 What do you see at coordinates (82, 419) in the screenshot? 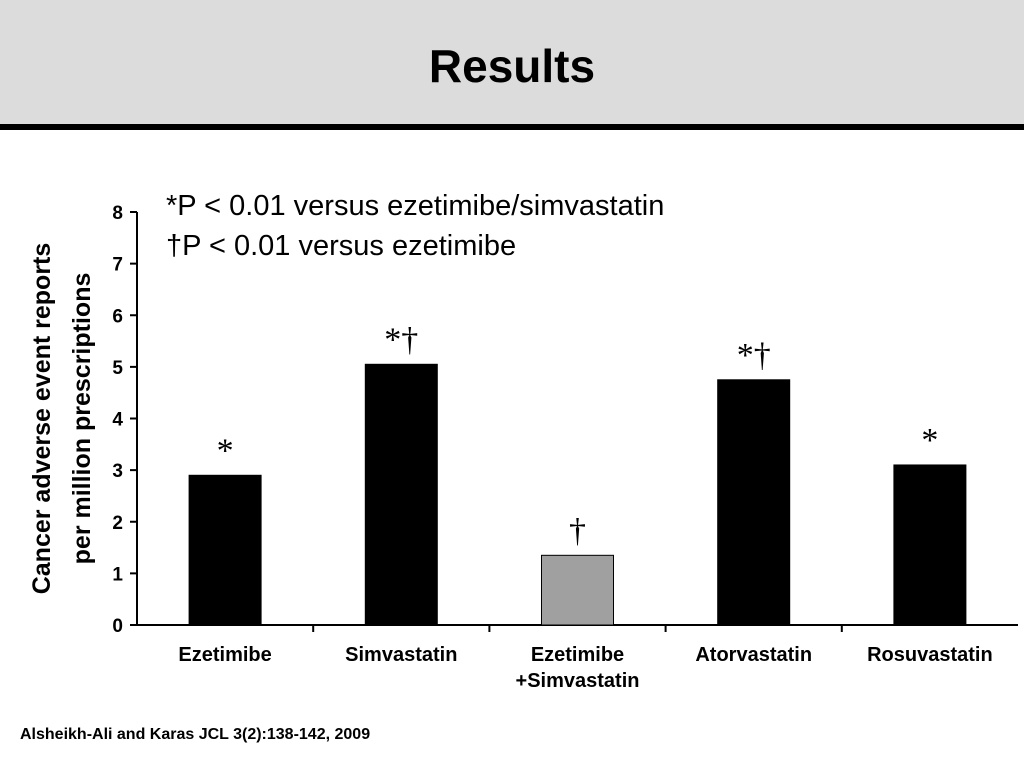
I see `y-axis-label-line: per million prescriptions` at bounding box center [82, 419].